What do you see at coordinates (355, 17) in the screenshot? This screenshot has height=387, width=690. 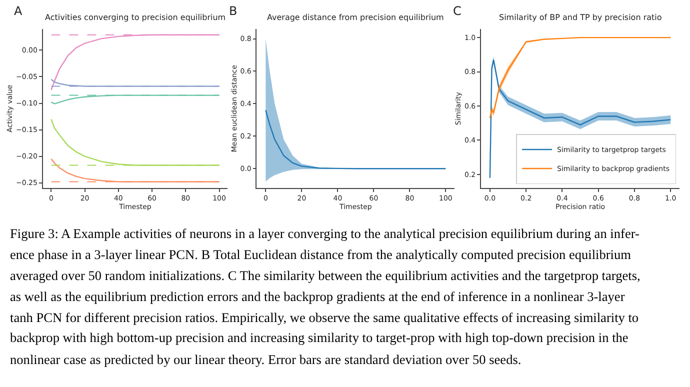 I see `chart-title: Average distance from precision equilibrium` at bounding box center [355, 17].